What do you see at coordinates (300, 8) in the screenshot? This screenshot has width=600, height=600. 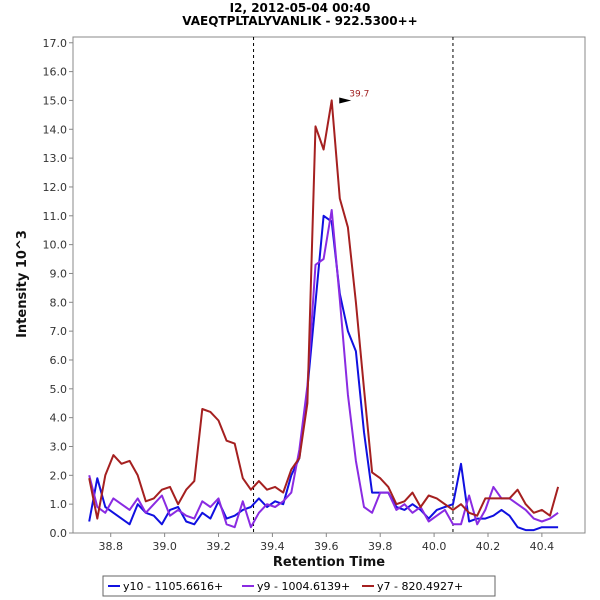 I see `chart-title: I2, 2012-05-04 00:40` at bounding box center [300, 8].